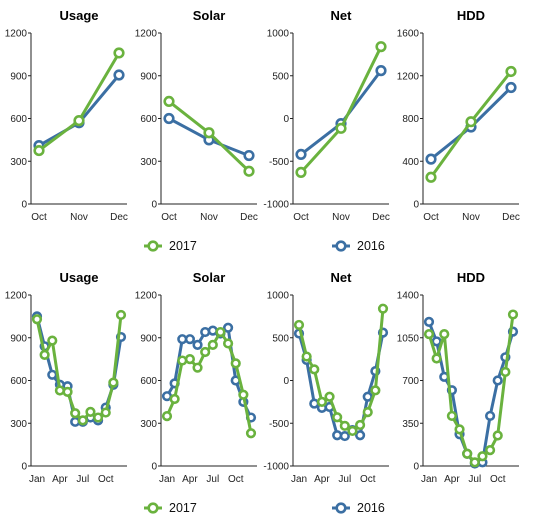  I want to click on legend-label: 2017, so click(183, 246).